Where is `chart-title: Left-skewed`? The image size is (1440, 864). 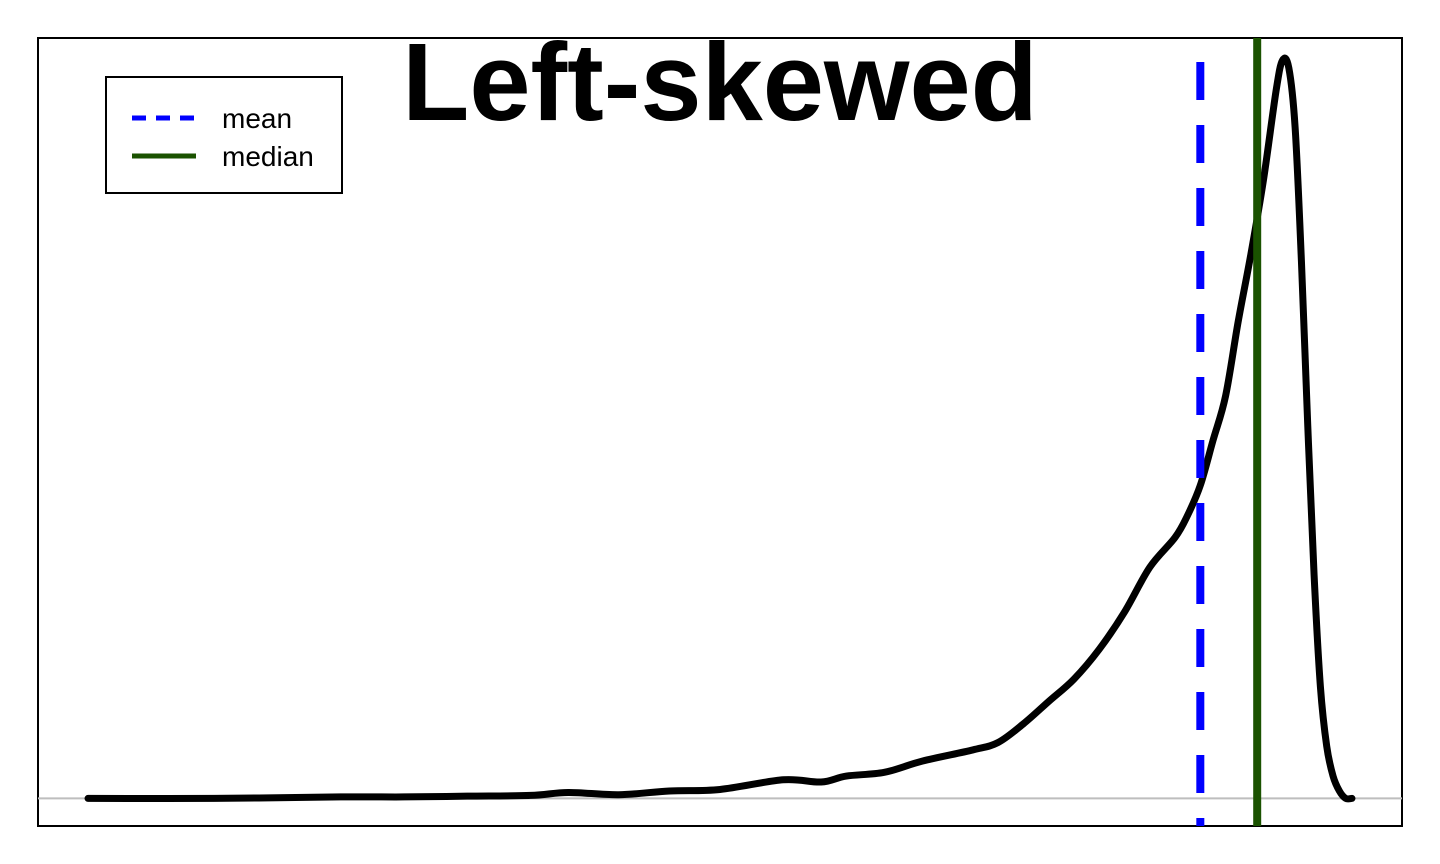
chart-title: Left-skewed is located at coordinates (720, 82).